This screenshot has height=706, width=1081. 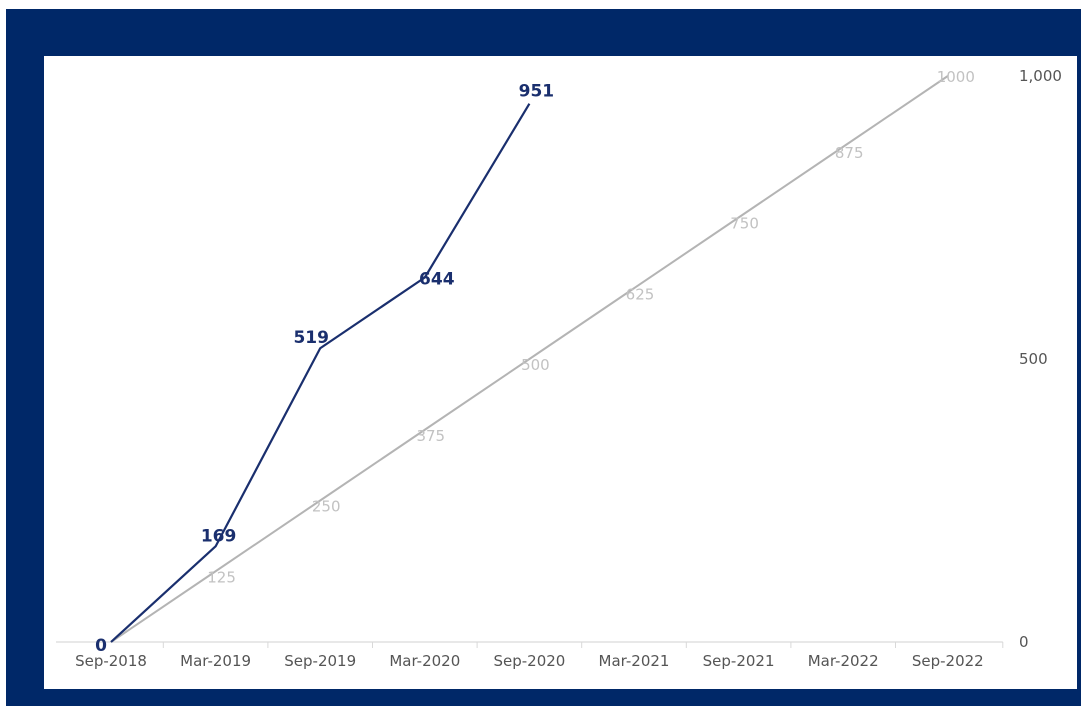 I want to click on actual-data-label: 644, so click(x=437, y=279).